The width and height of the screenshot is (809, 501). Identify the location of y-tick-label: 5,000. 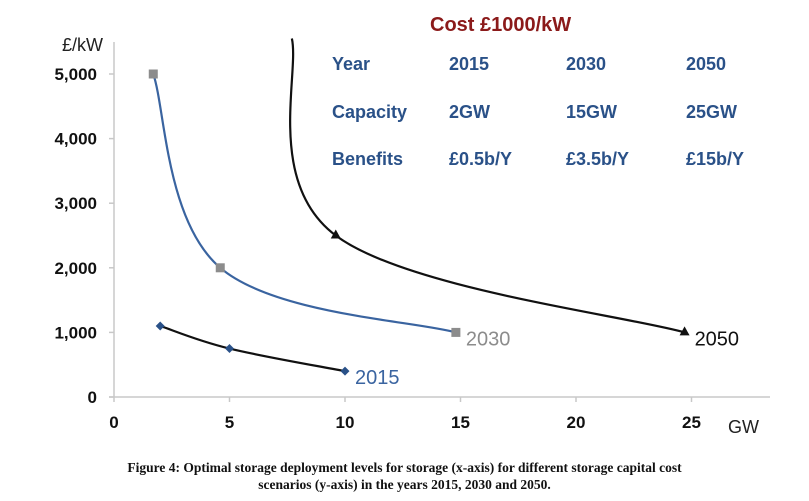
(75, 74).